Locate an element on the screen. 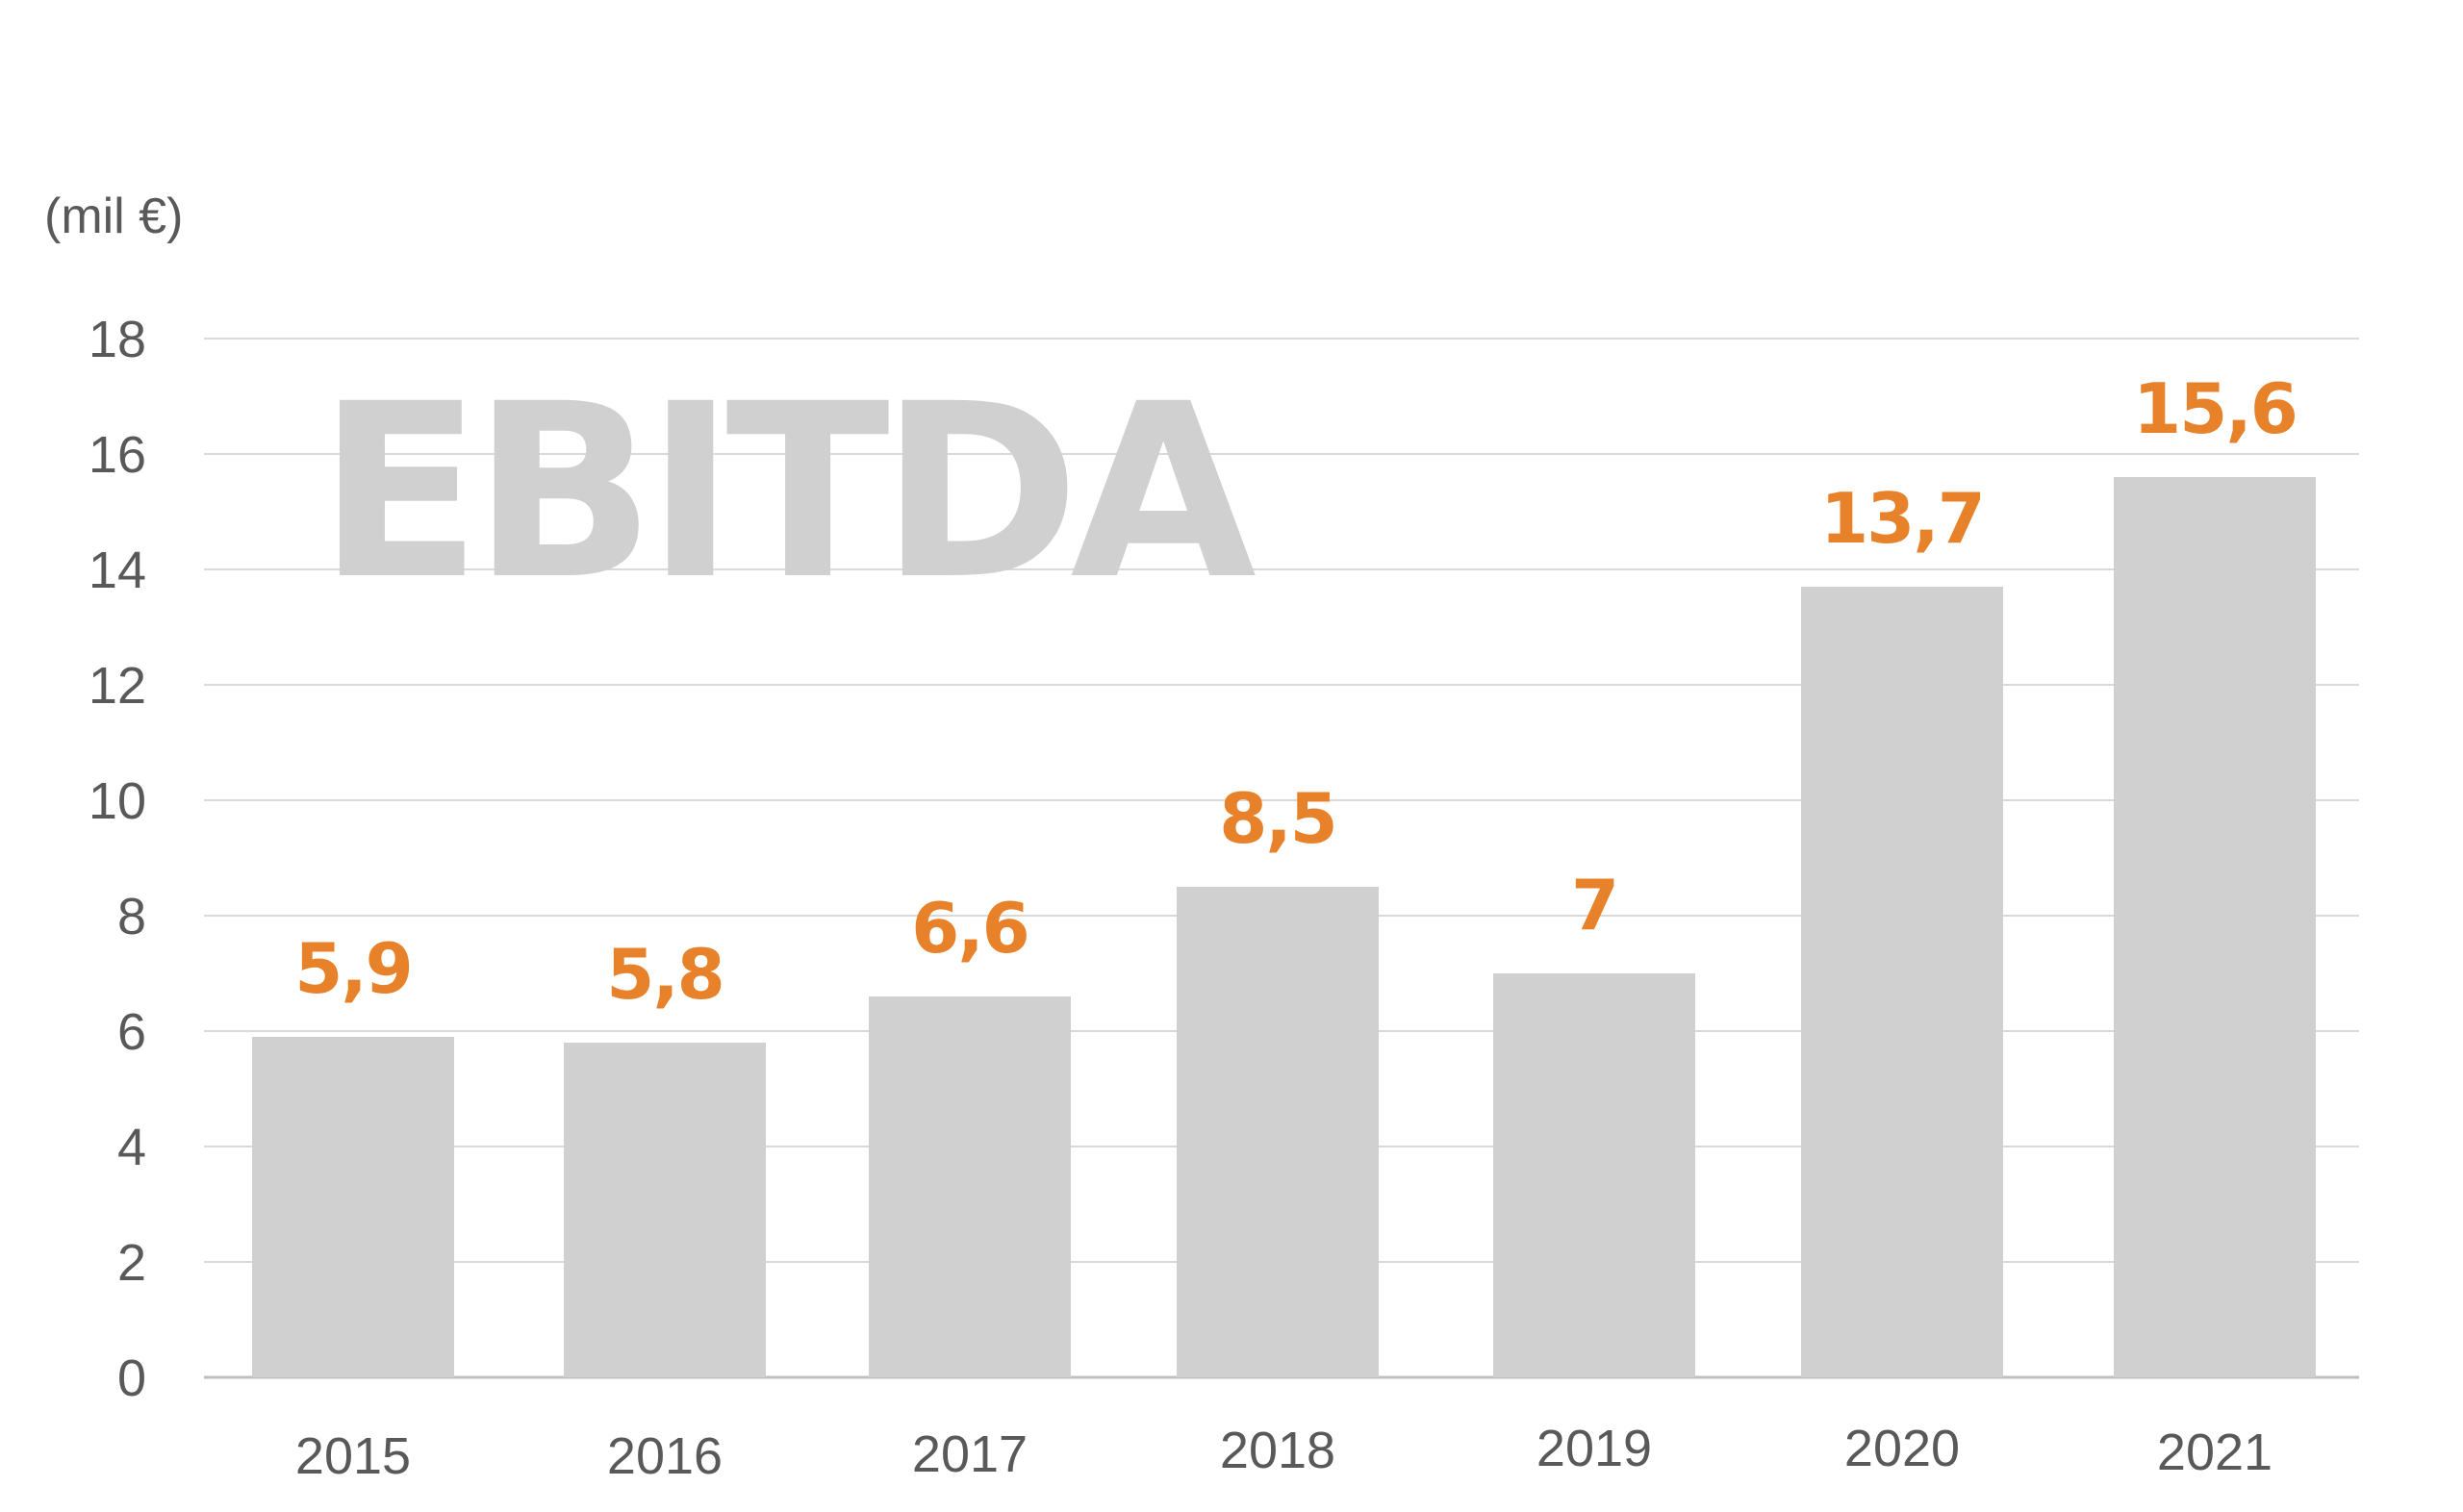 Image resolution: width=2463 pixels, height=1512 pixels. x-tick-label: 2019 is located at coordinates (1594, 1449).